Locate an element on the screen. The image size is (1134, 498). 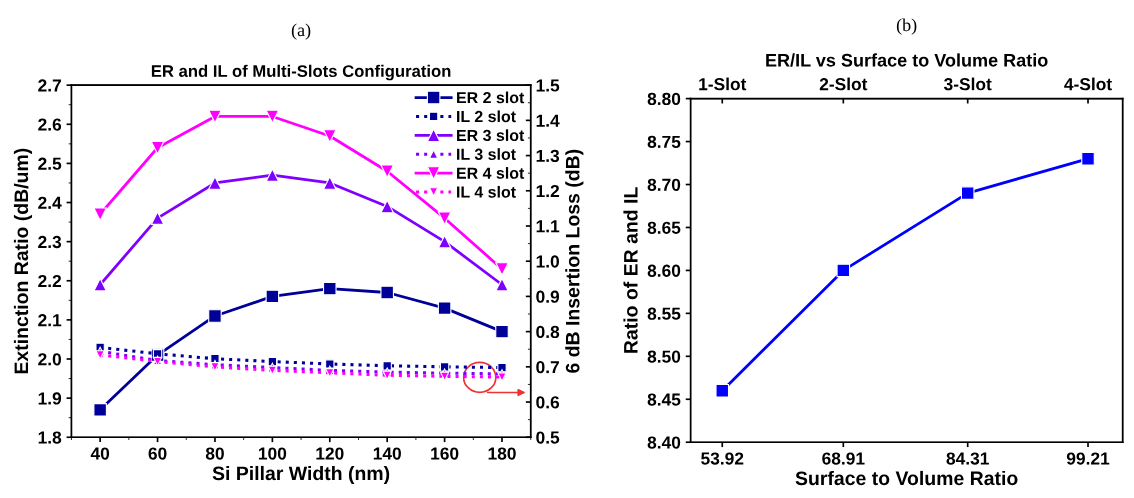
y-tick-label: 1.9 is located at coordinates (50, 398).